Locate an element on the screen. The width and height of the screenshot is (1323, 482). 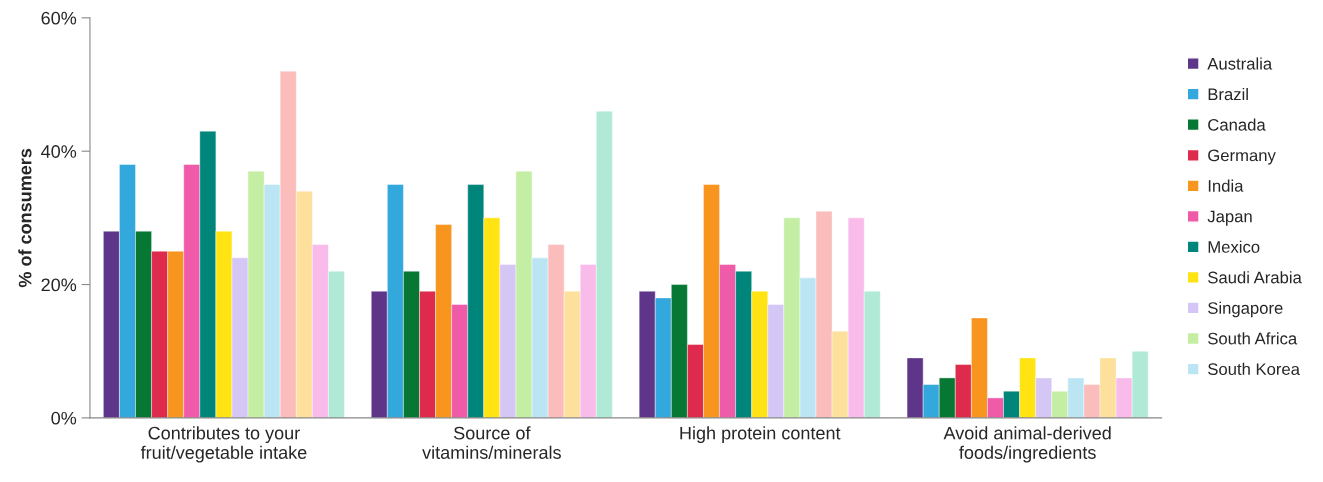
x-tick-label: Contributes to your fruit/vegetable intake is located at coordinates (223, 444).